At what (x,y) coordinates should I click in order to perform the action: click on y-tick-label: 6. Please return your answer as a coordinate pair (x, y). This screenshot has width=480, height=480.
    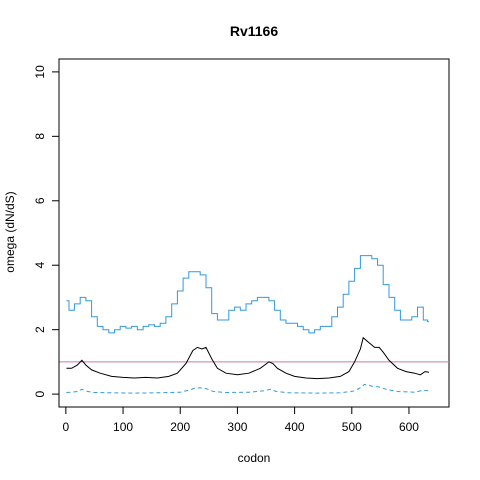
    Looking at the image, I should click on (40, 200).